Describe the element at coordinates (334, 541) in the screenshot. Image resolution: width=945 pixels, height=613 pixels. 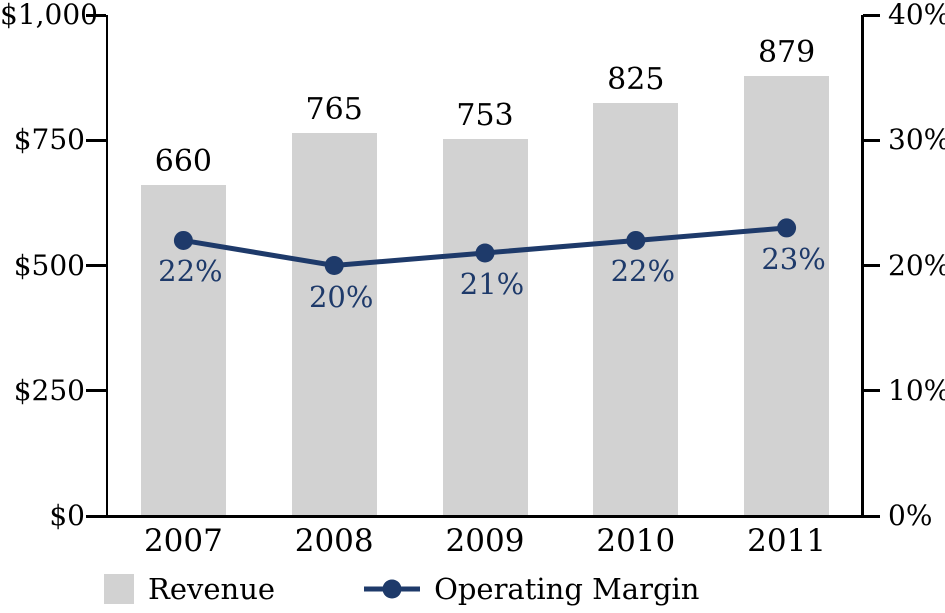
I see `x-axis-label-2008: 2008` at that location.